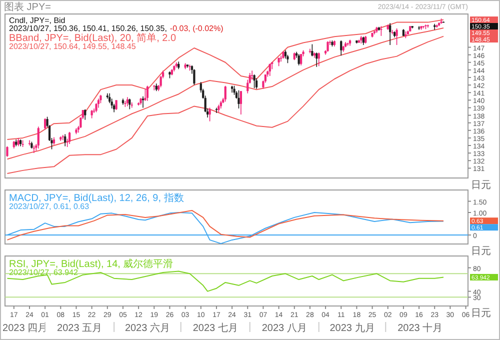 The height and width of the screenshot is (340, 500). What do you see at coordinates (91, 264) in the screenshot?
I see `series-label: RSI, JPY=, Bid(Last), 14, 威尔德平滑` at bounding box center [91, 264].